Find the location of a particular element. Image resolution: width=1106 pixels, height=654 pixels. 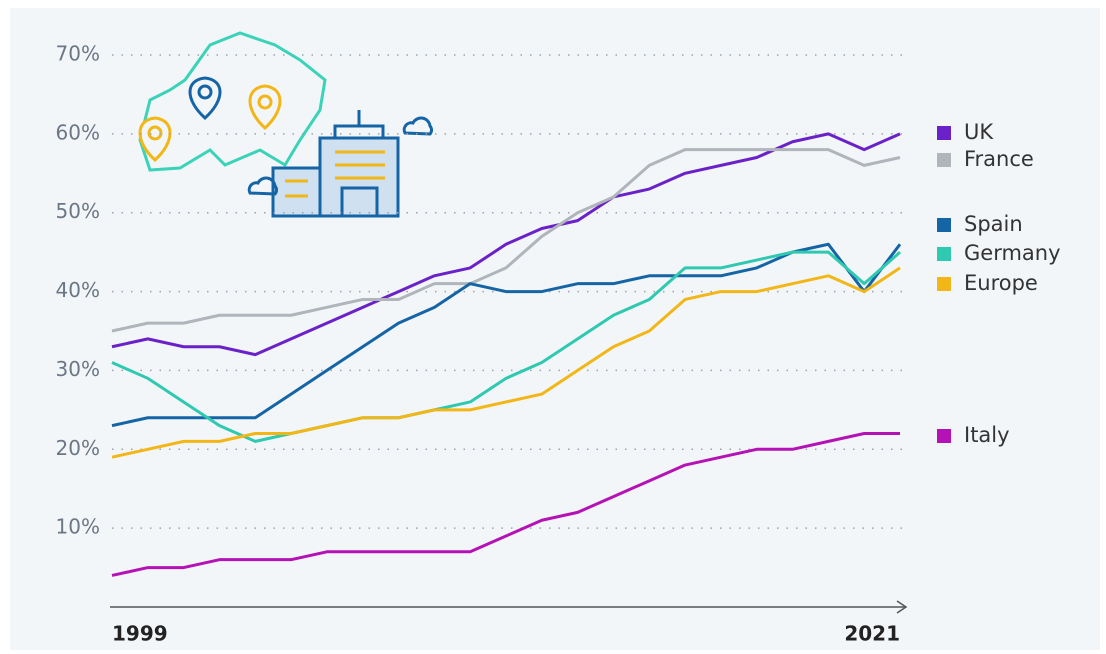

legend-label: UK is located at coordinates (979, 132).